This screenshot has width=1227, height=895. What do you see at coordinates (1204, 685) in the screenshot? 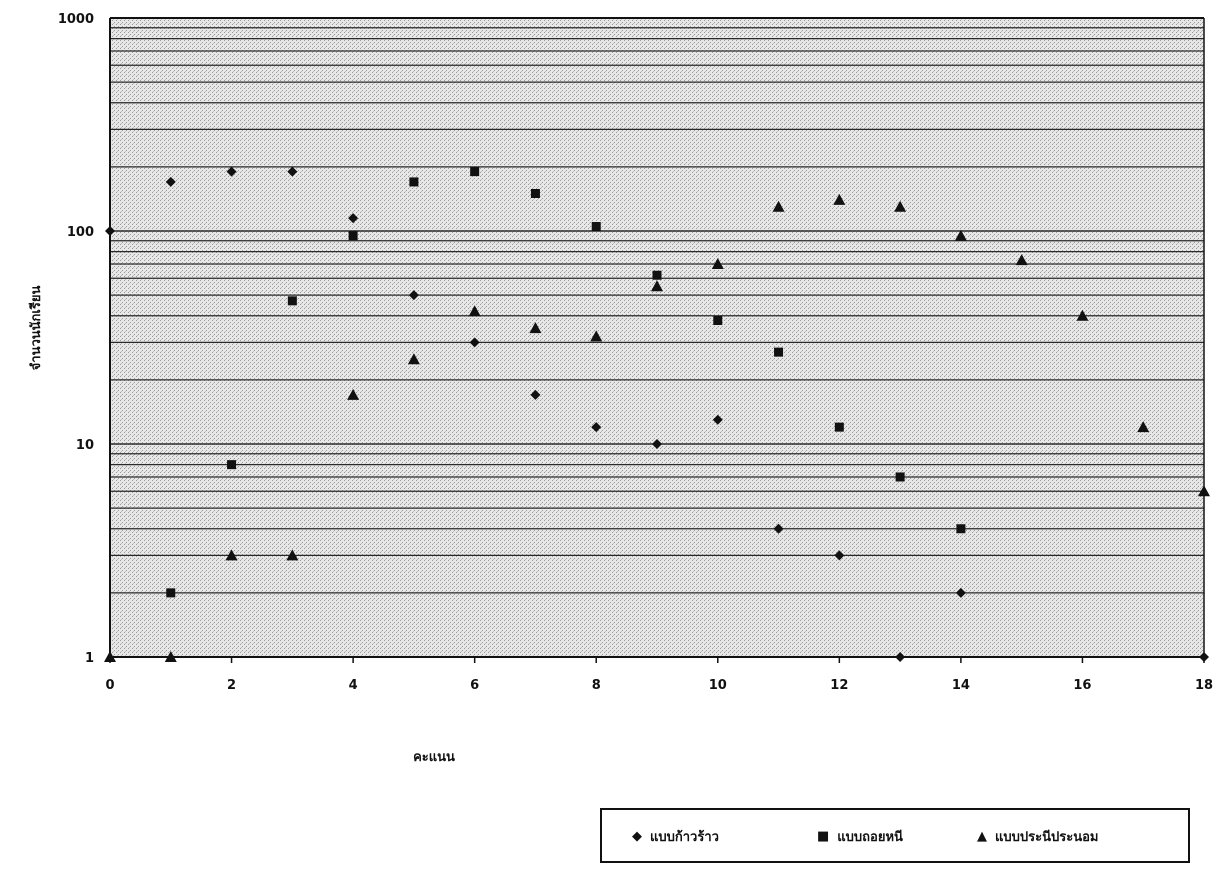
I see `x-tick-label: 18` at bounding box center [1204, 685].